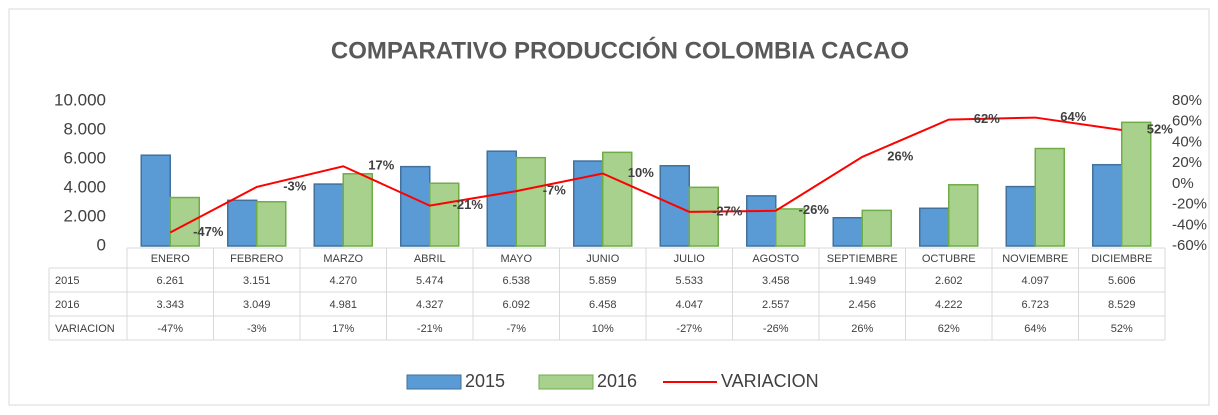 This screenshot has width=1218, height=415. Describe the element at coordinates (949, 281) in the screenshot. I see `table-cell: 2.602` at that location.